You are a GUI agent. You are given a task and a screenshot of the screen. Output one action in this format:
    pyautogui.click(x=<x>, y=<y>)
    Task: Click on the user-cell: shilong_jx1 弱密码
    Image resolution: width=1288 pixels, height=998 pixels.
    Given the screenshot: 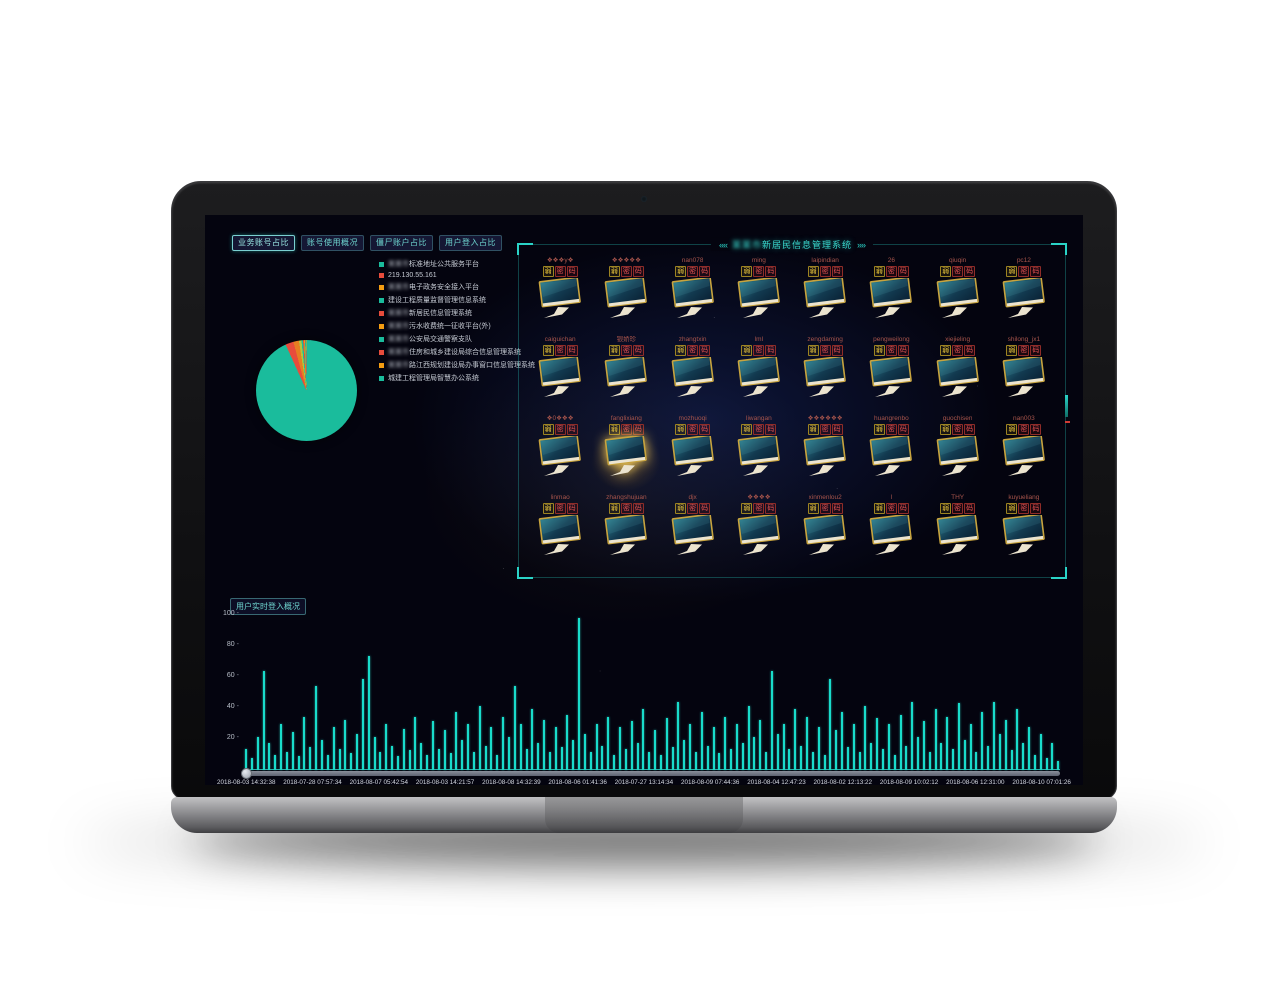 What is the action you would take?
    pyautogui.click(x=1024, y=375)
    